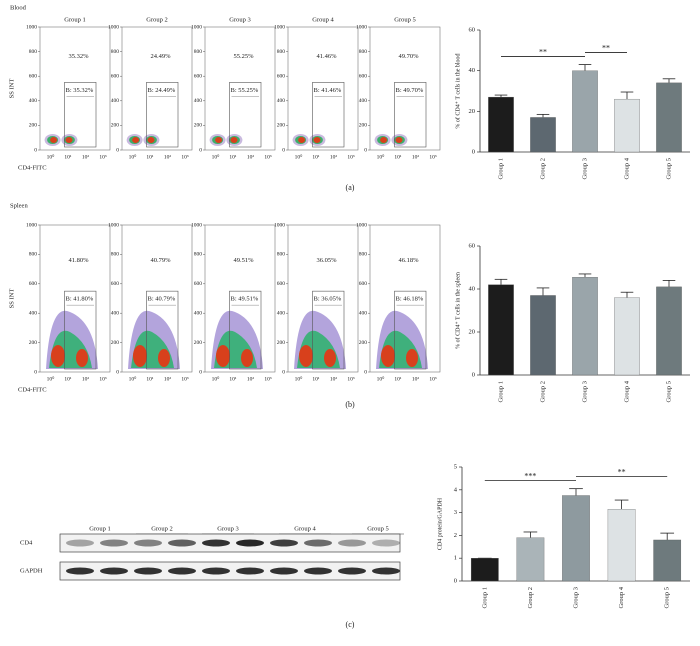 The width and height of the screenshot is (700, 646). I want to click on x-tick-label: Group 1, so click(500, 168).